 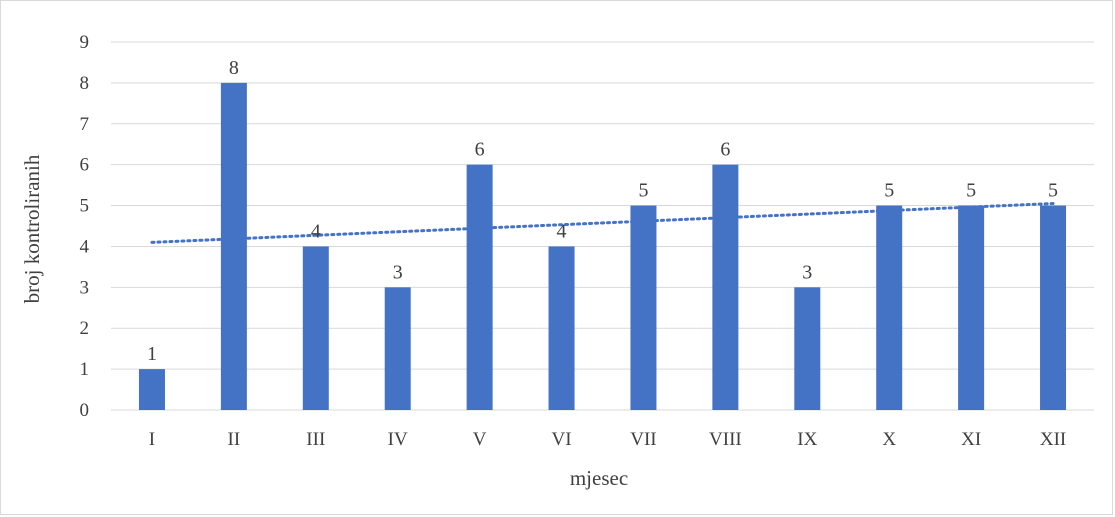 I want to click on x-tick-label: III, so click(x=315, y=439).